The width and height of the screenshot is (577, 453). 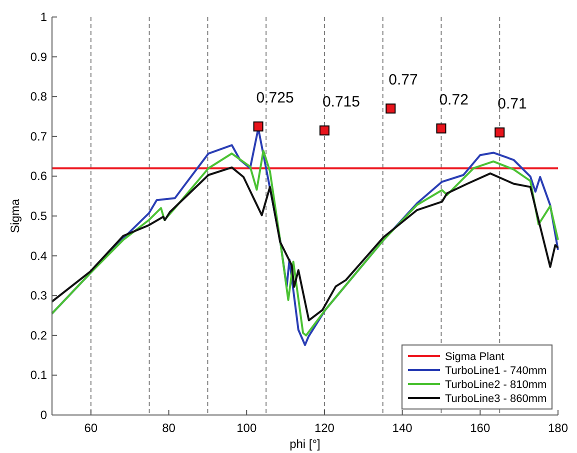 What do you see at coordinates (453, 99) in the screenshot?
I see `data-label: 0.72` at bounding box center [453, 99].